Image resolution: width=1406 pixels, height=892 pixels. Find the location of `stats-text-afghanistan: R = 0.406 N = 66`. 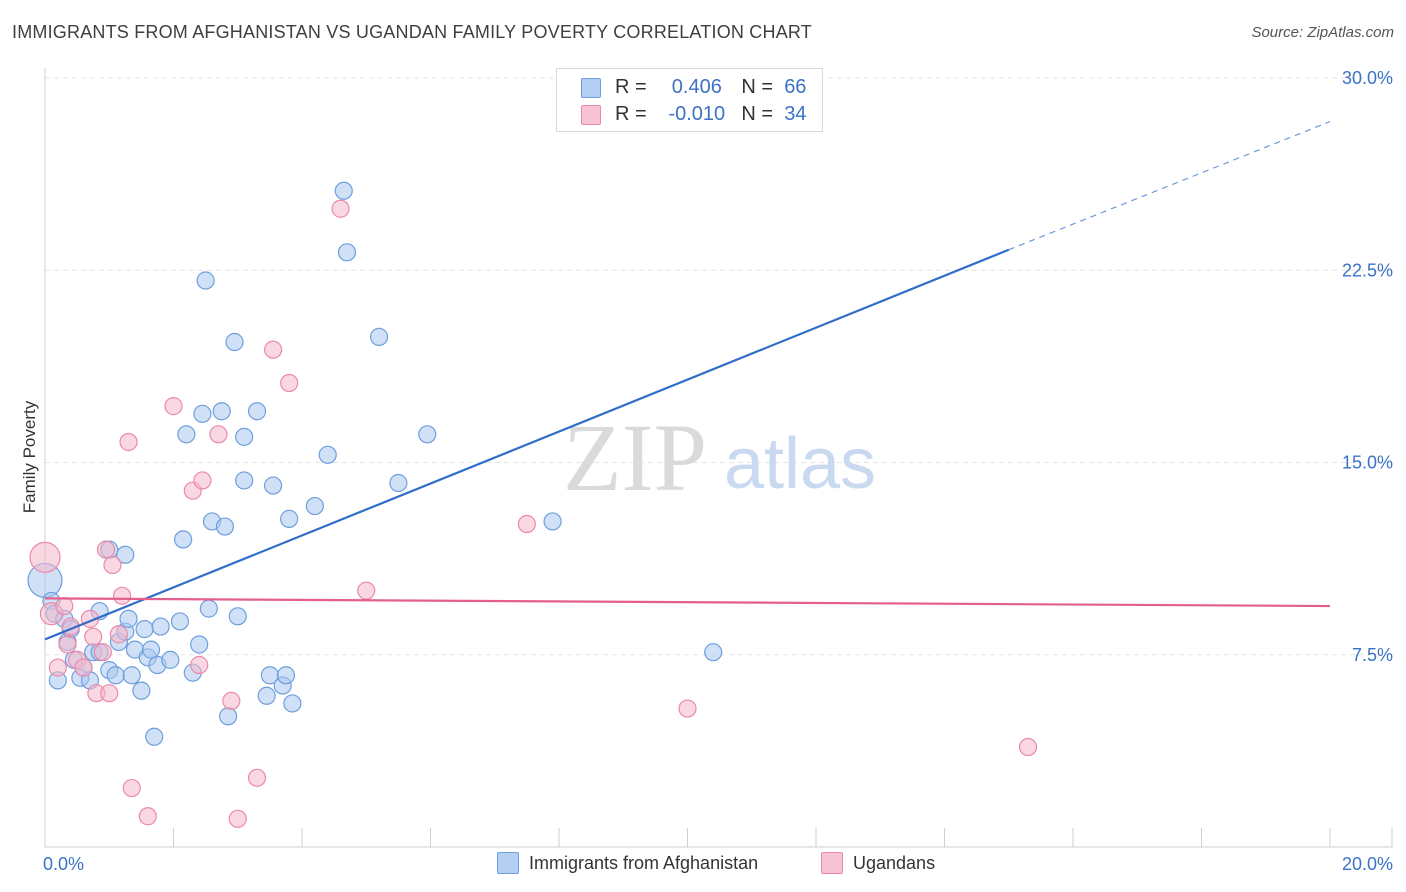

stats-text-afghanistan: R = 0.406 N = 66 is located at coordinates (710, 87).